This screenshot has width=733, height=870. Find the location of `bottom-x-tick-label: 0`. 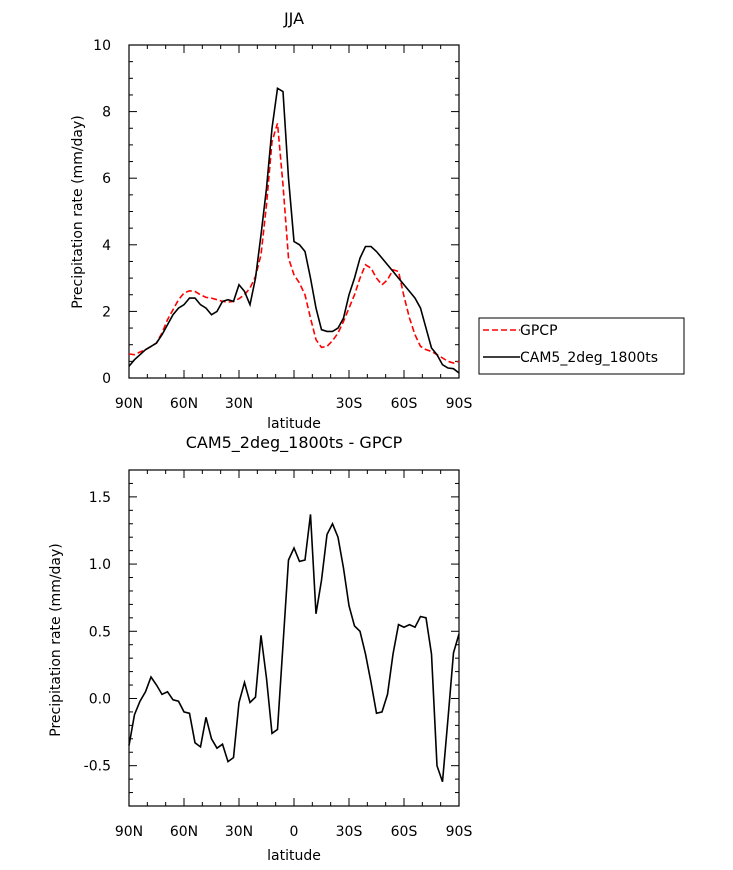

bottom-x-tick-label: 0 is located at coordinates (294, 832).